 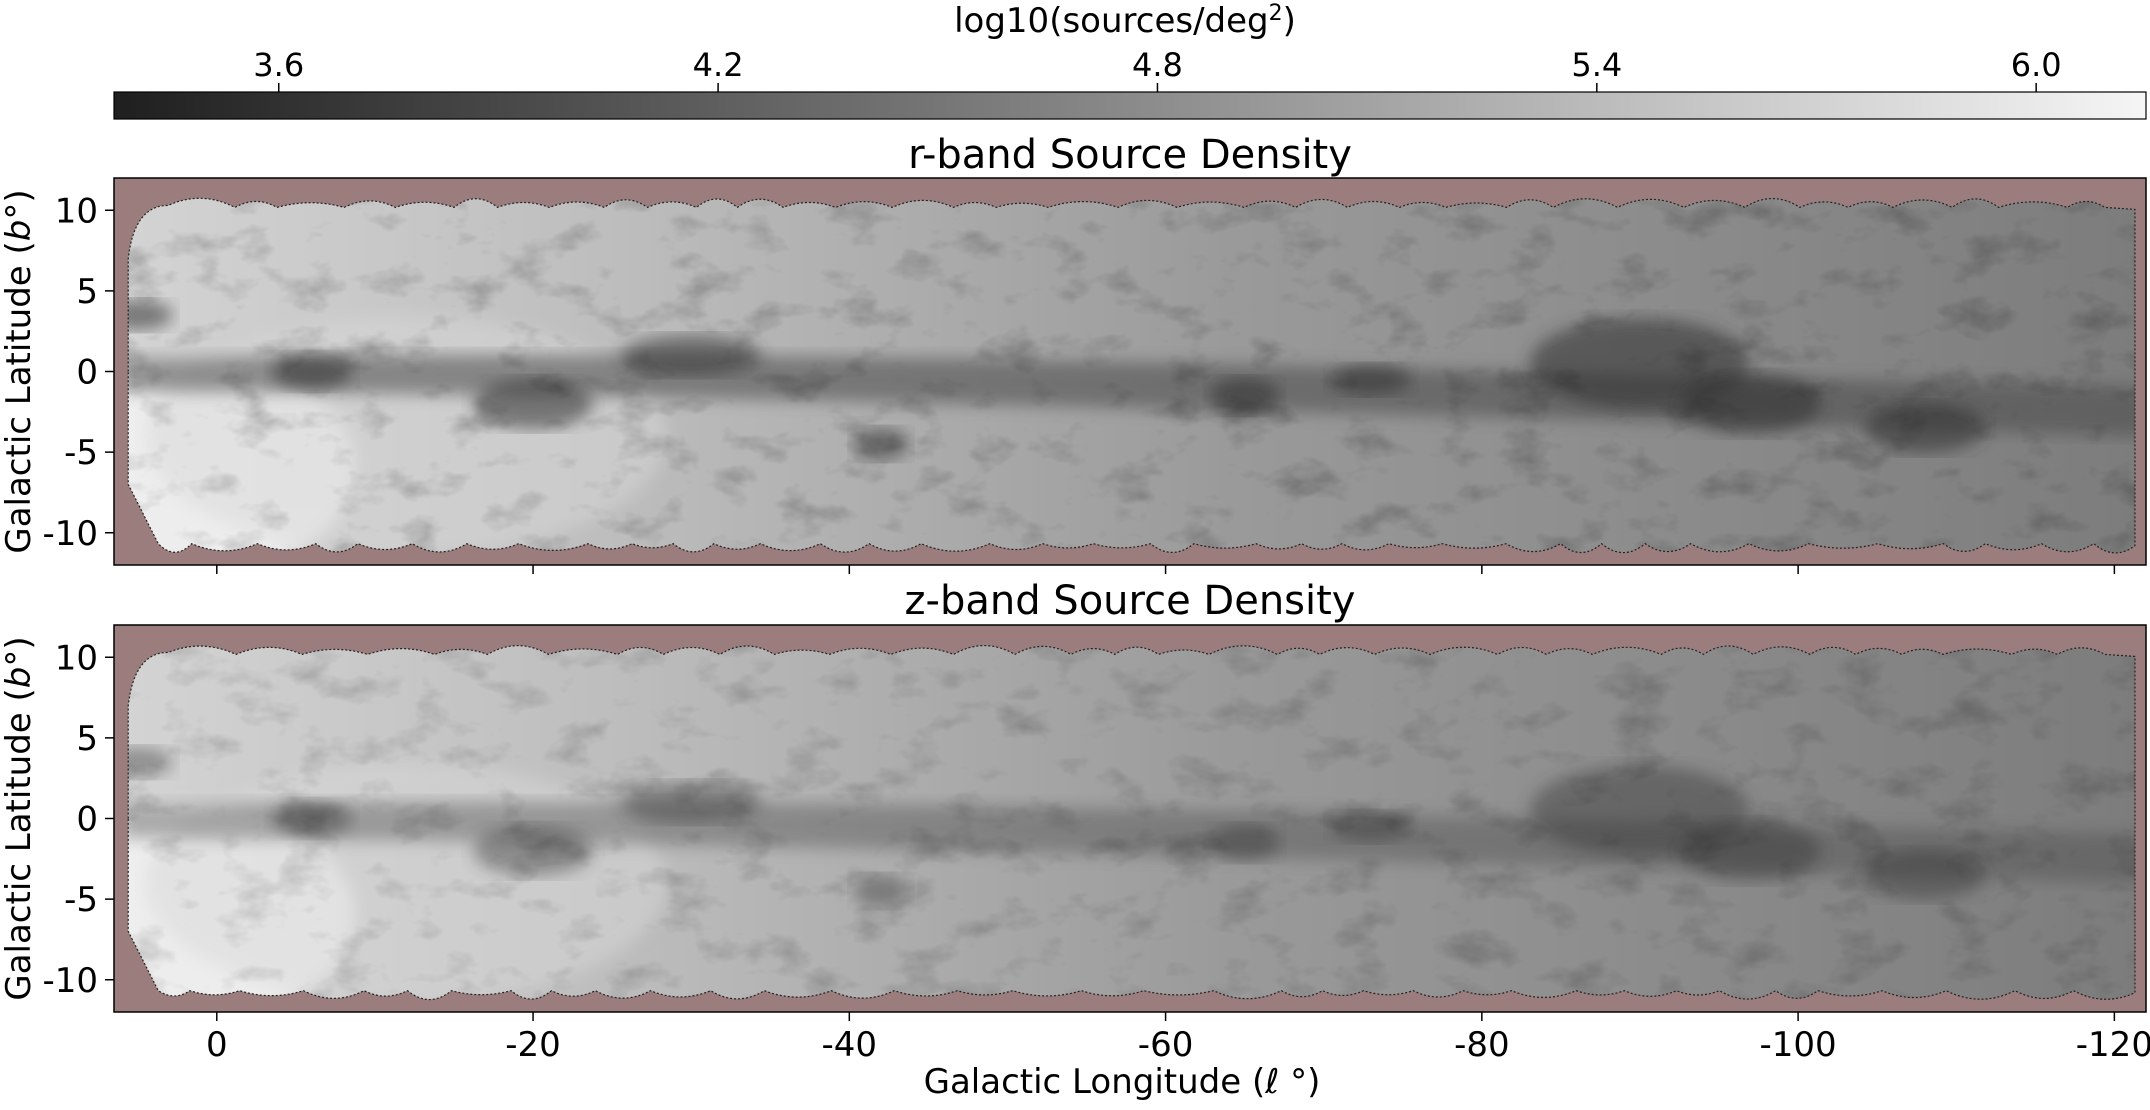 What do you see at coordinates (2113, 1045) in the screenshot?
I see `x-tick-label: -120` at bounding box center [2113, 1045].